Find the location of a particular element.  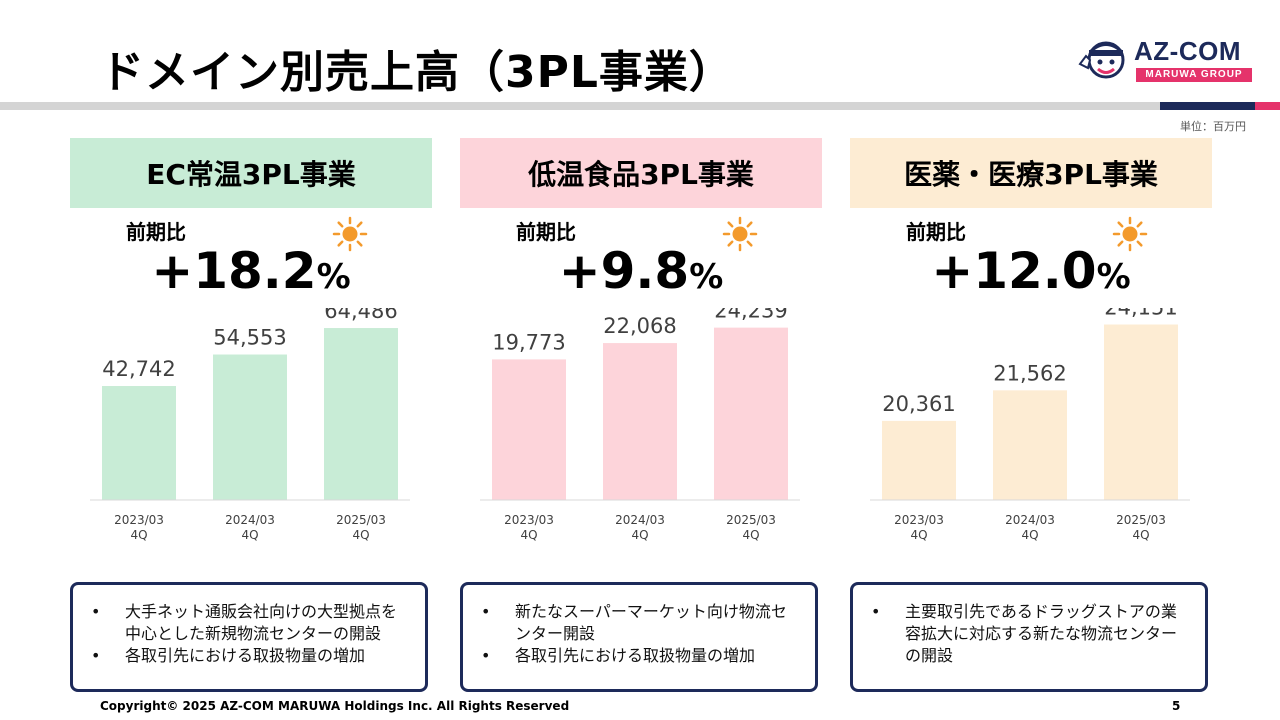

yoy-number: +12.0 is located at coordinates (1014, 271).